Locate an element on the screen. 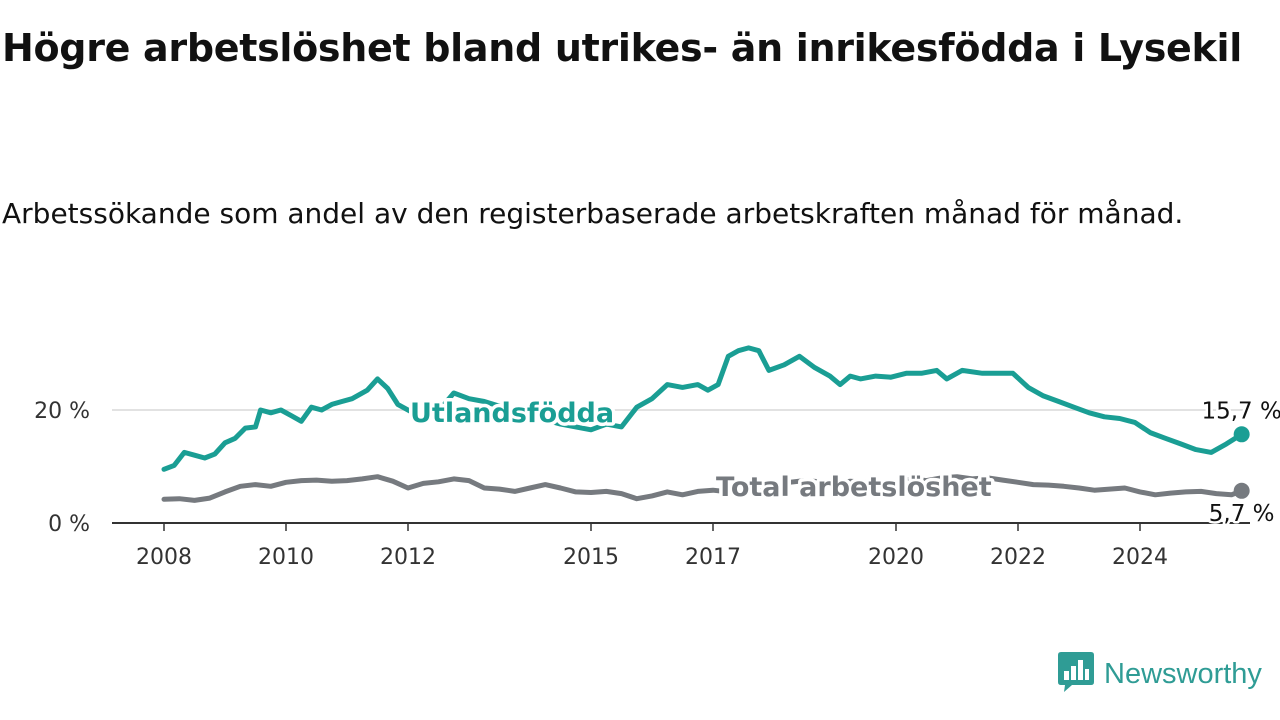  y-tick-label: 0 % is located at coordinates (69, 524).